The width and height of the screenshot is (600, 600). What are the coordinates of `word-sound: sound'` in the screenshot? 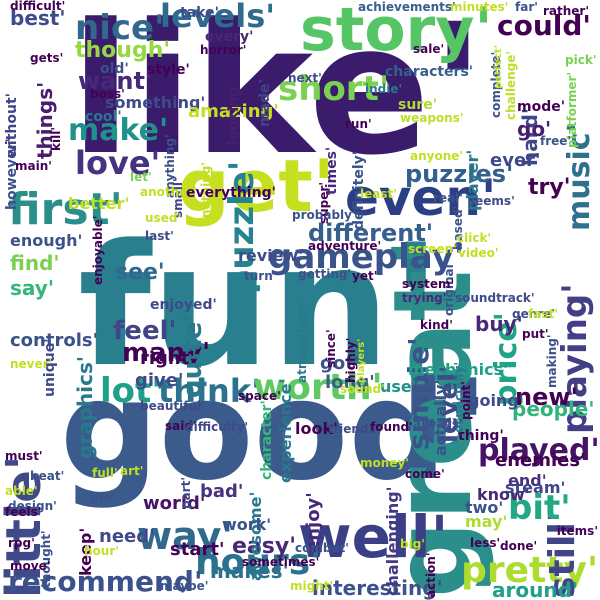 It's located at (362, 389).